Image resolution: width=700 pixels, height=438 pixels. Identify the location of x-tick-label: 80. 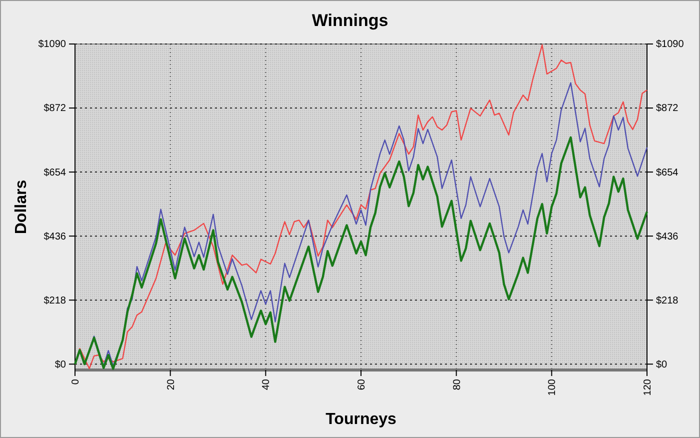
(457, 384).